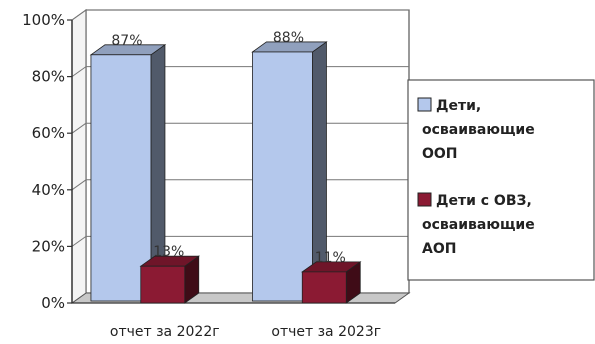 Image resolution: width=595 pixels, height=344 pixels. Describe the element at coordinates (48, 133) in the screenshot. I see `y-tick-label: 60%` at that location.